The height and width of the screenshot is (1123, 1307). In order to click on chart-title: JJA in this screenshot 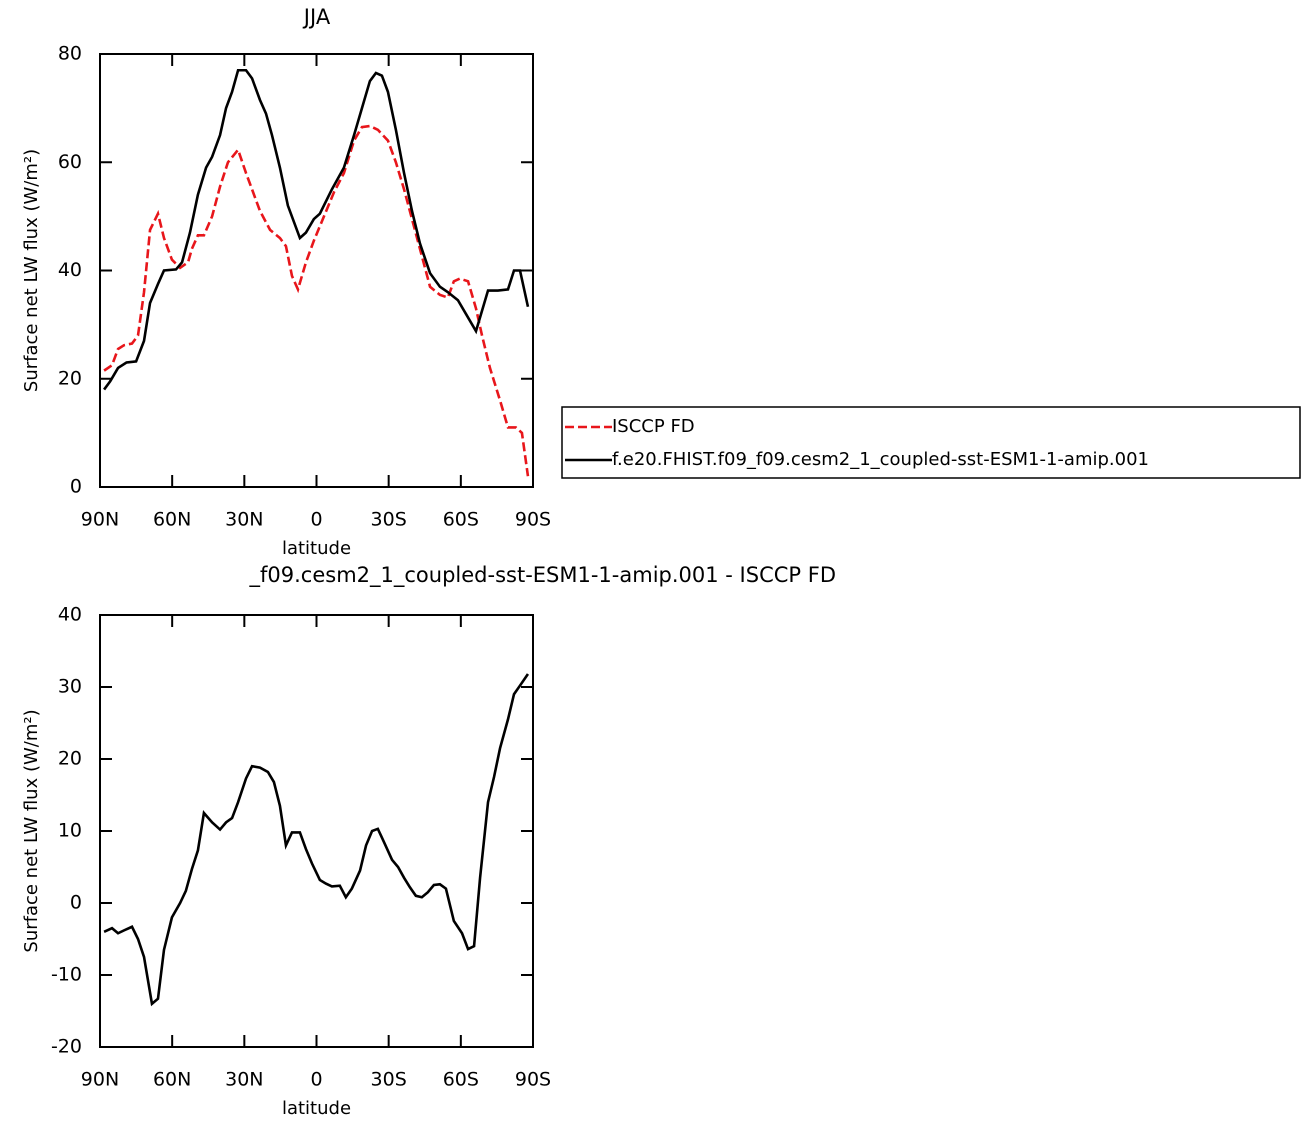, I will do `click(316, 17)`.